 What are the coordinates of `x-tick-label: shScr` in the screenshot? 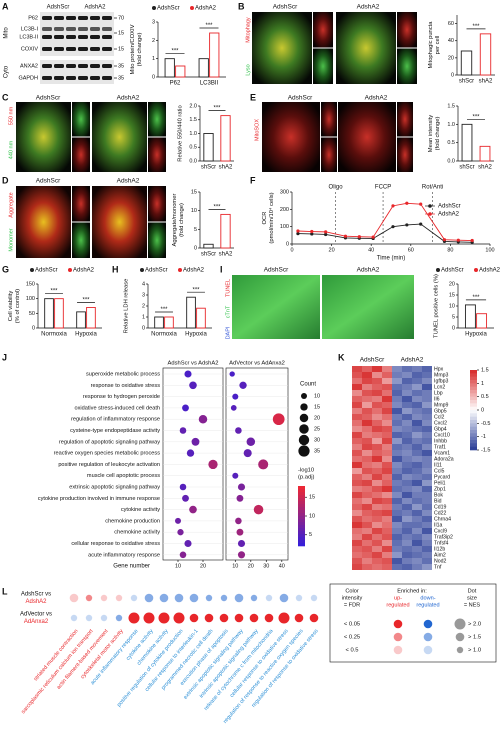 It's located at (208, 168).